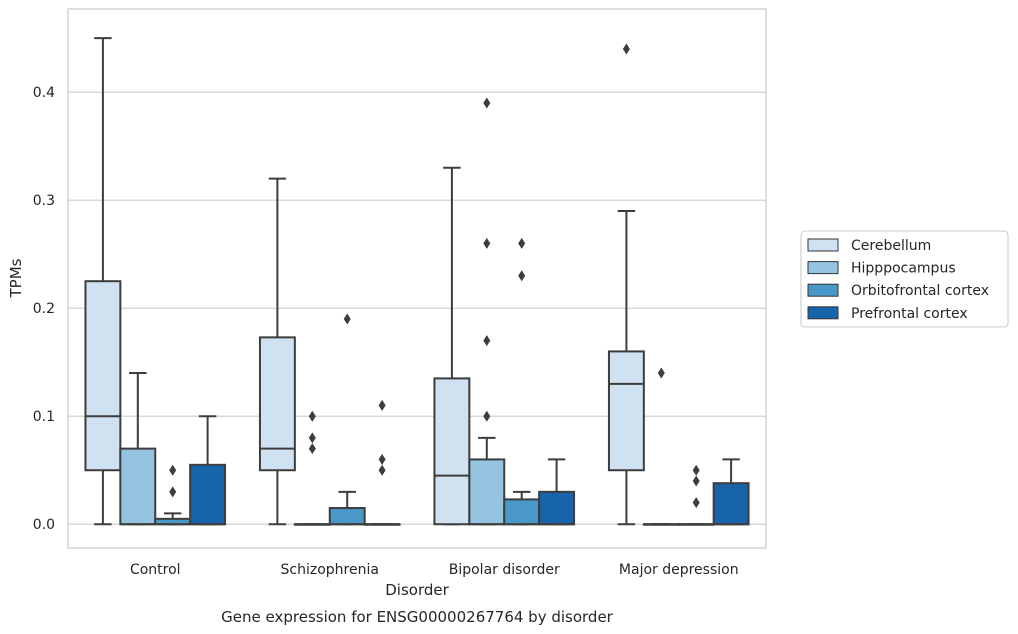 The width and height of the screenshot is (1018, 634). I want to click on legend-label: Hipppocampus, so click(903, 269).